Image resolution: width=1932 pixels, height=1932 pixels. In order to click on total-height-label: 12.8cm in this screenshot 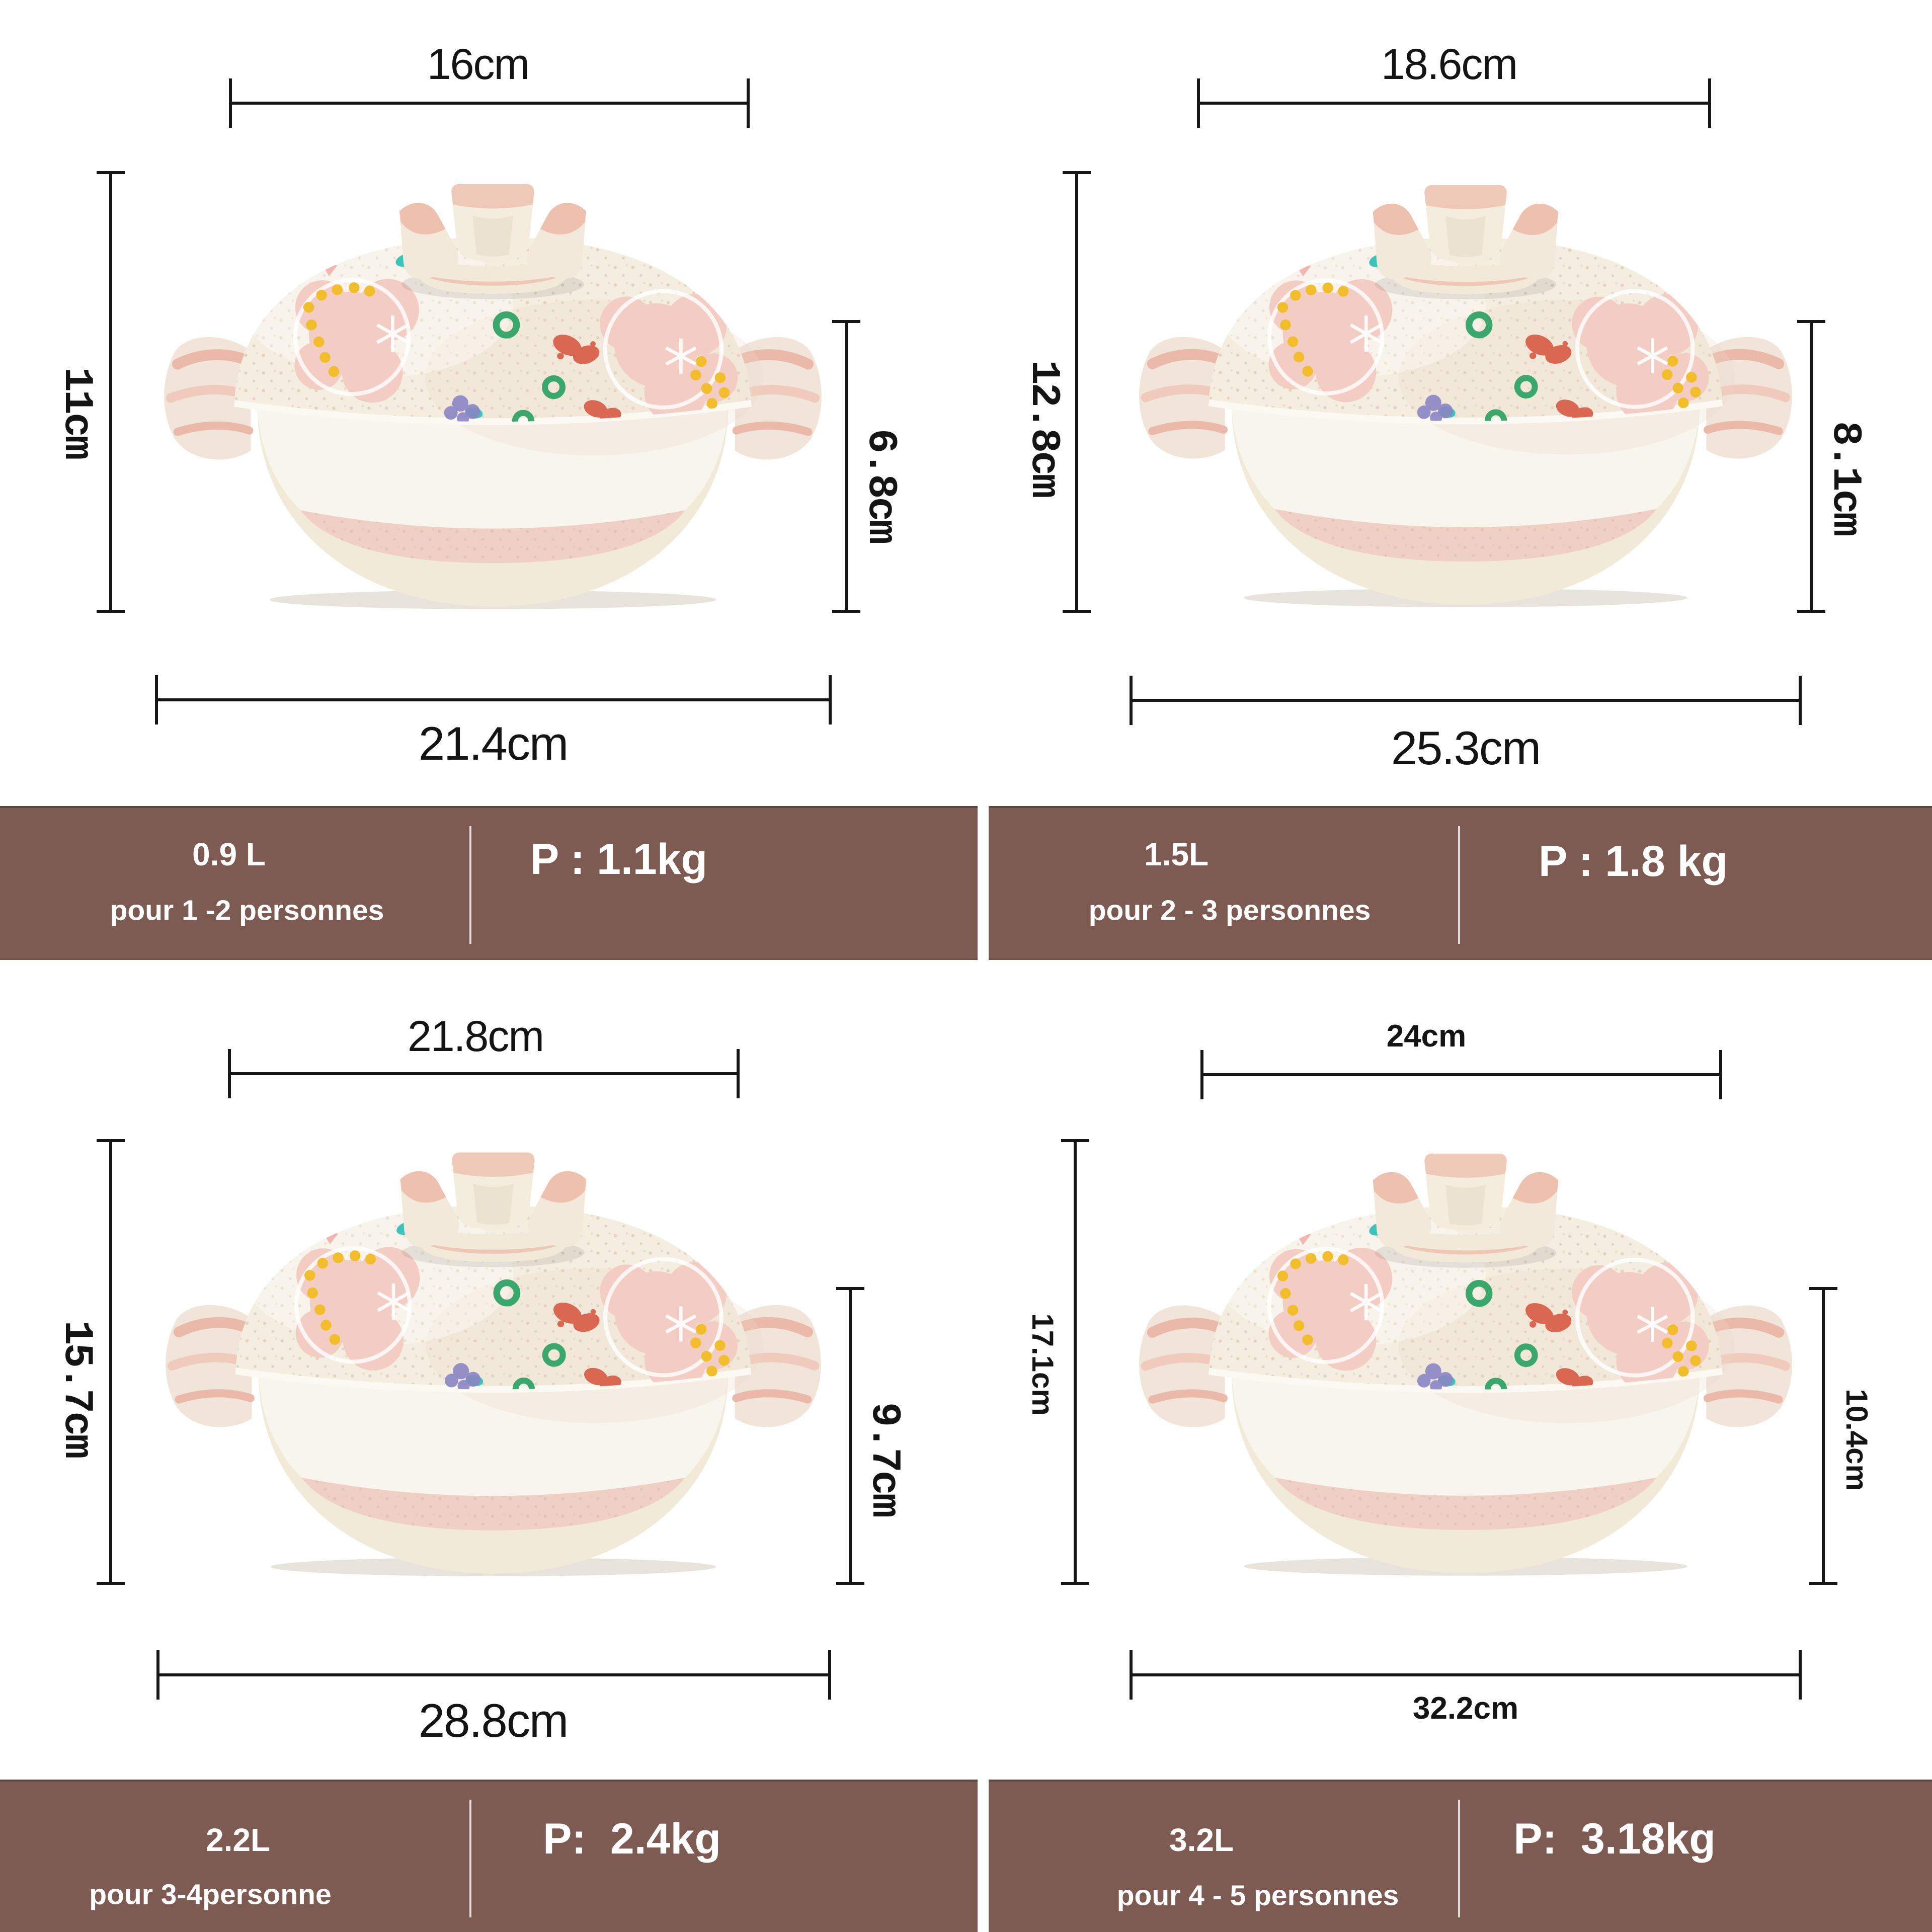, I will do `click(1043, 428)`.